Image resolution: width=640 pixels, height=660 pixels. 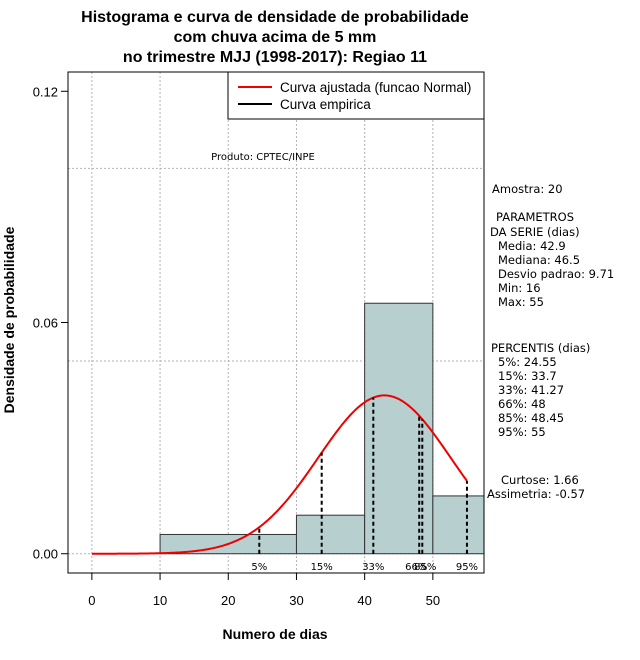 I want to click on percentile-label: 15%, so click(x=322, y=567).